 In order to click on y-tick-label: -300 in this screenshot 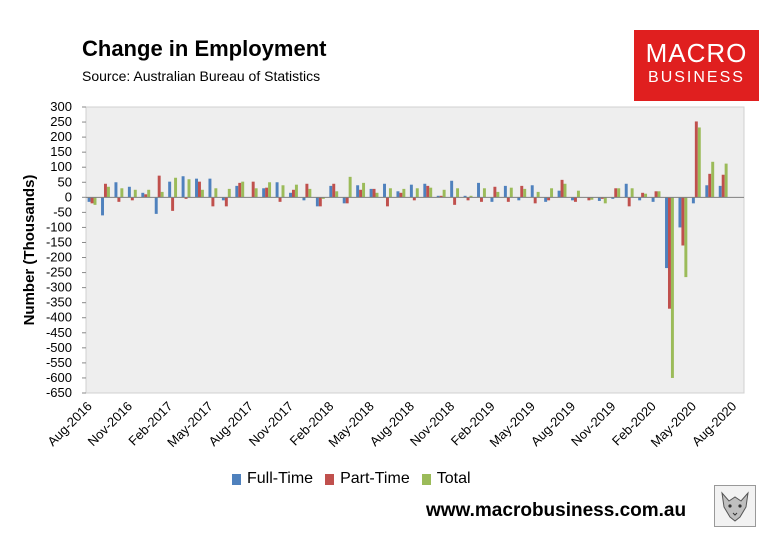, I will do `click(59, 287)`.